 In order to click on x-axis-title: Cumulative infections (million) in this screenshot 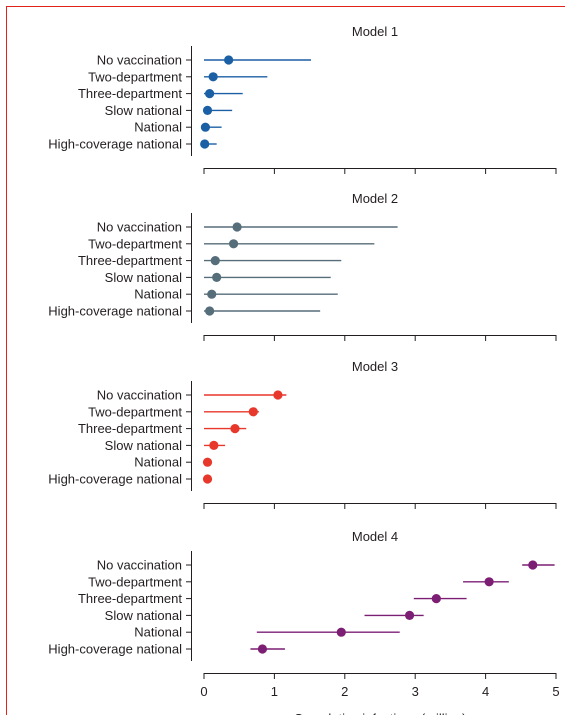, I will do `click(380, 713)`.